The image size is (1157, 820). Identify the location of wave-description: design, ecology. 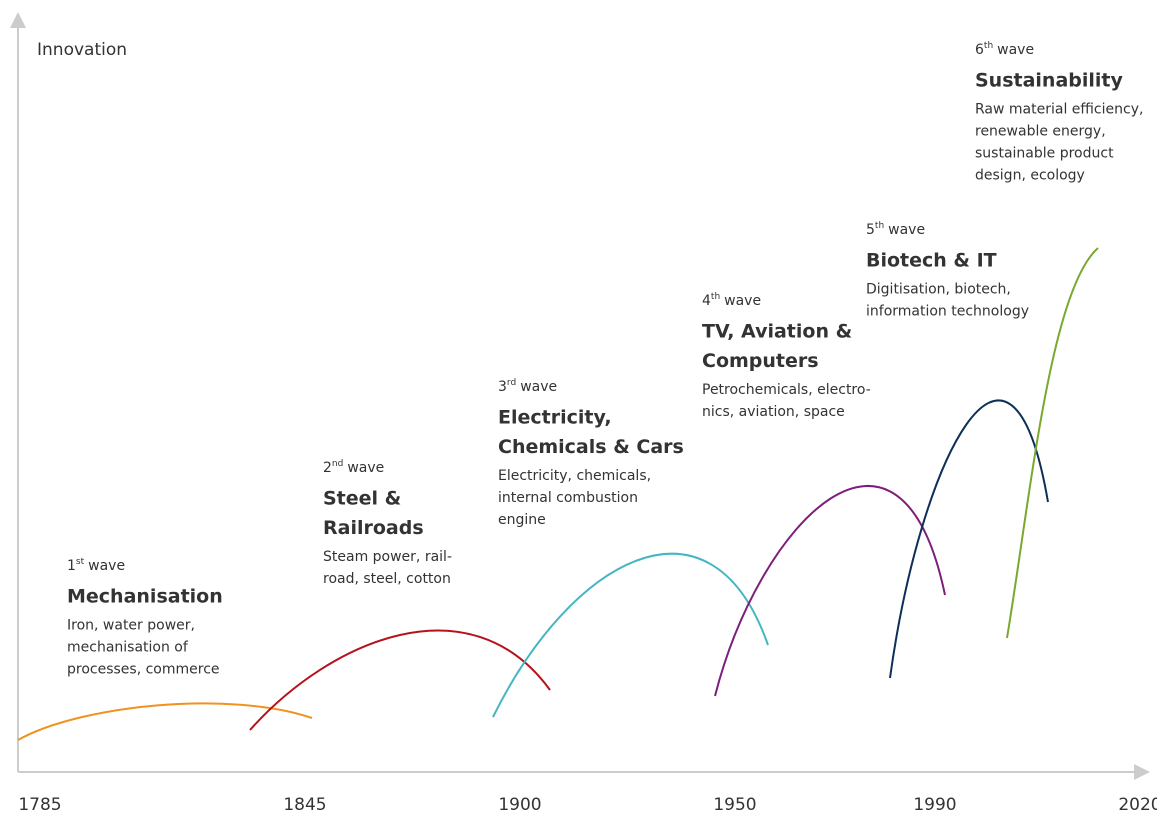
(1030, 176).